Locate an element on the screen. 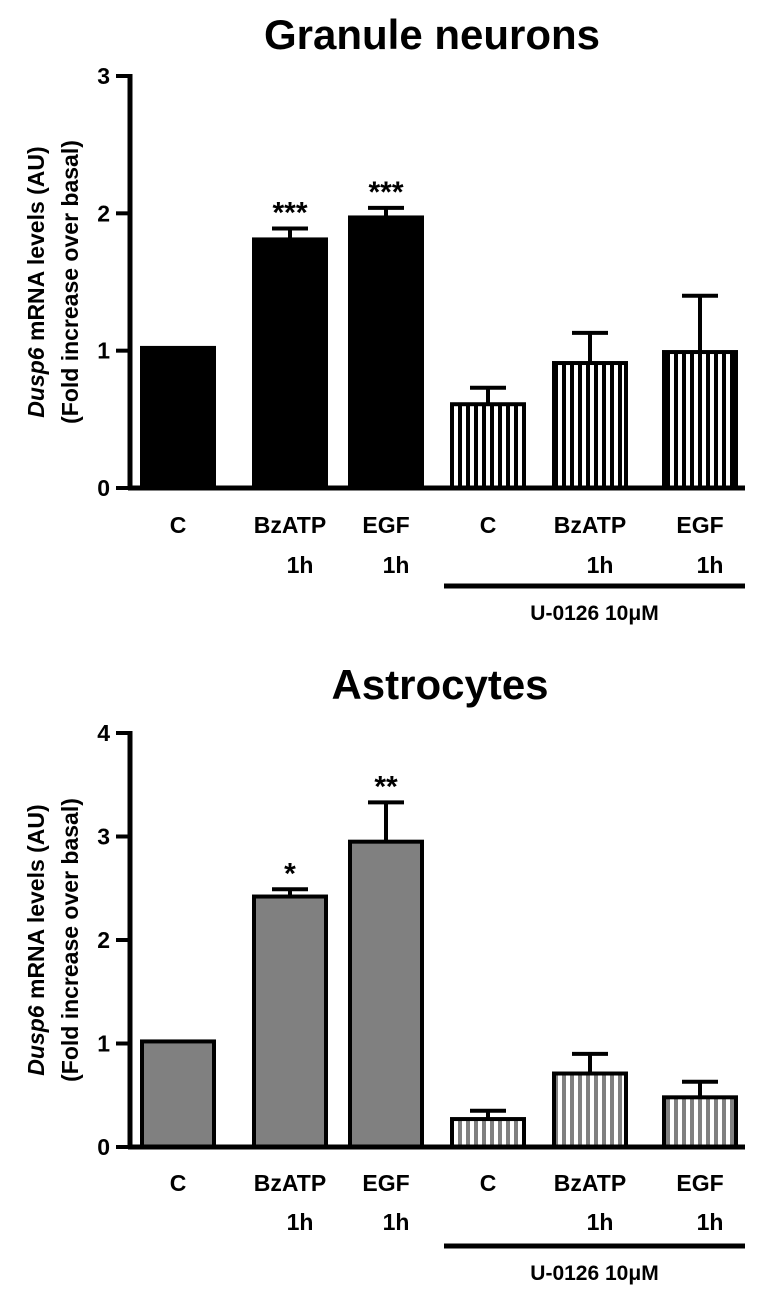 The width and height of the screenshot is (759, 1305). chart-title: Astrocytes is located at coordinates (439, 684).